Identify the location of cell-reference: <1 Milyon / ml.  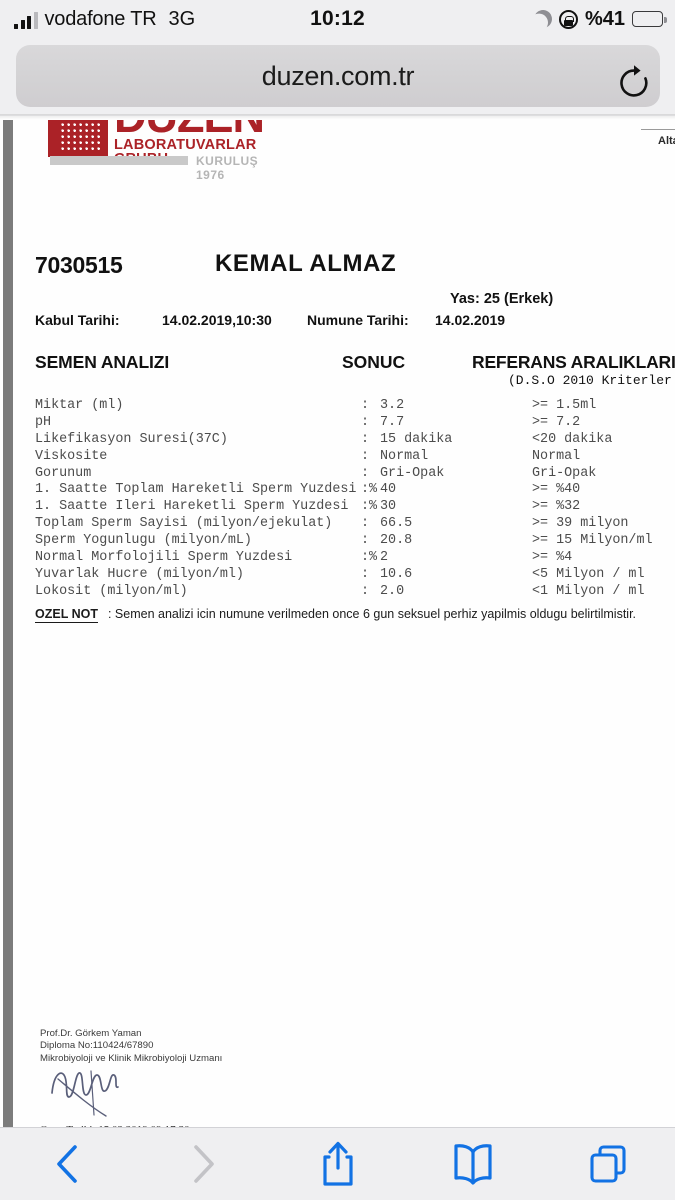
(588, 591).